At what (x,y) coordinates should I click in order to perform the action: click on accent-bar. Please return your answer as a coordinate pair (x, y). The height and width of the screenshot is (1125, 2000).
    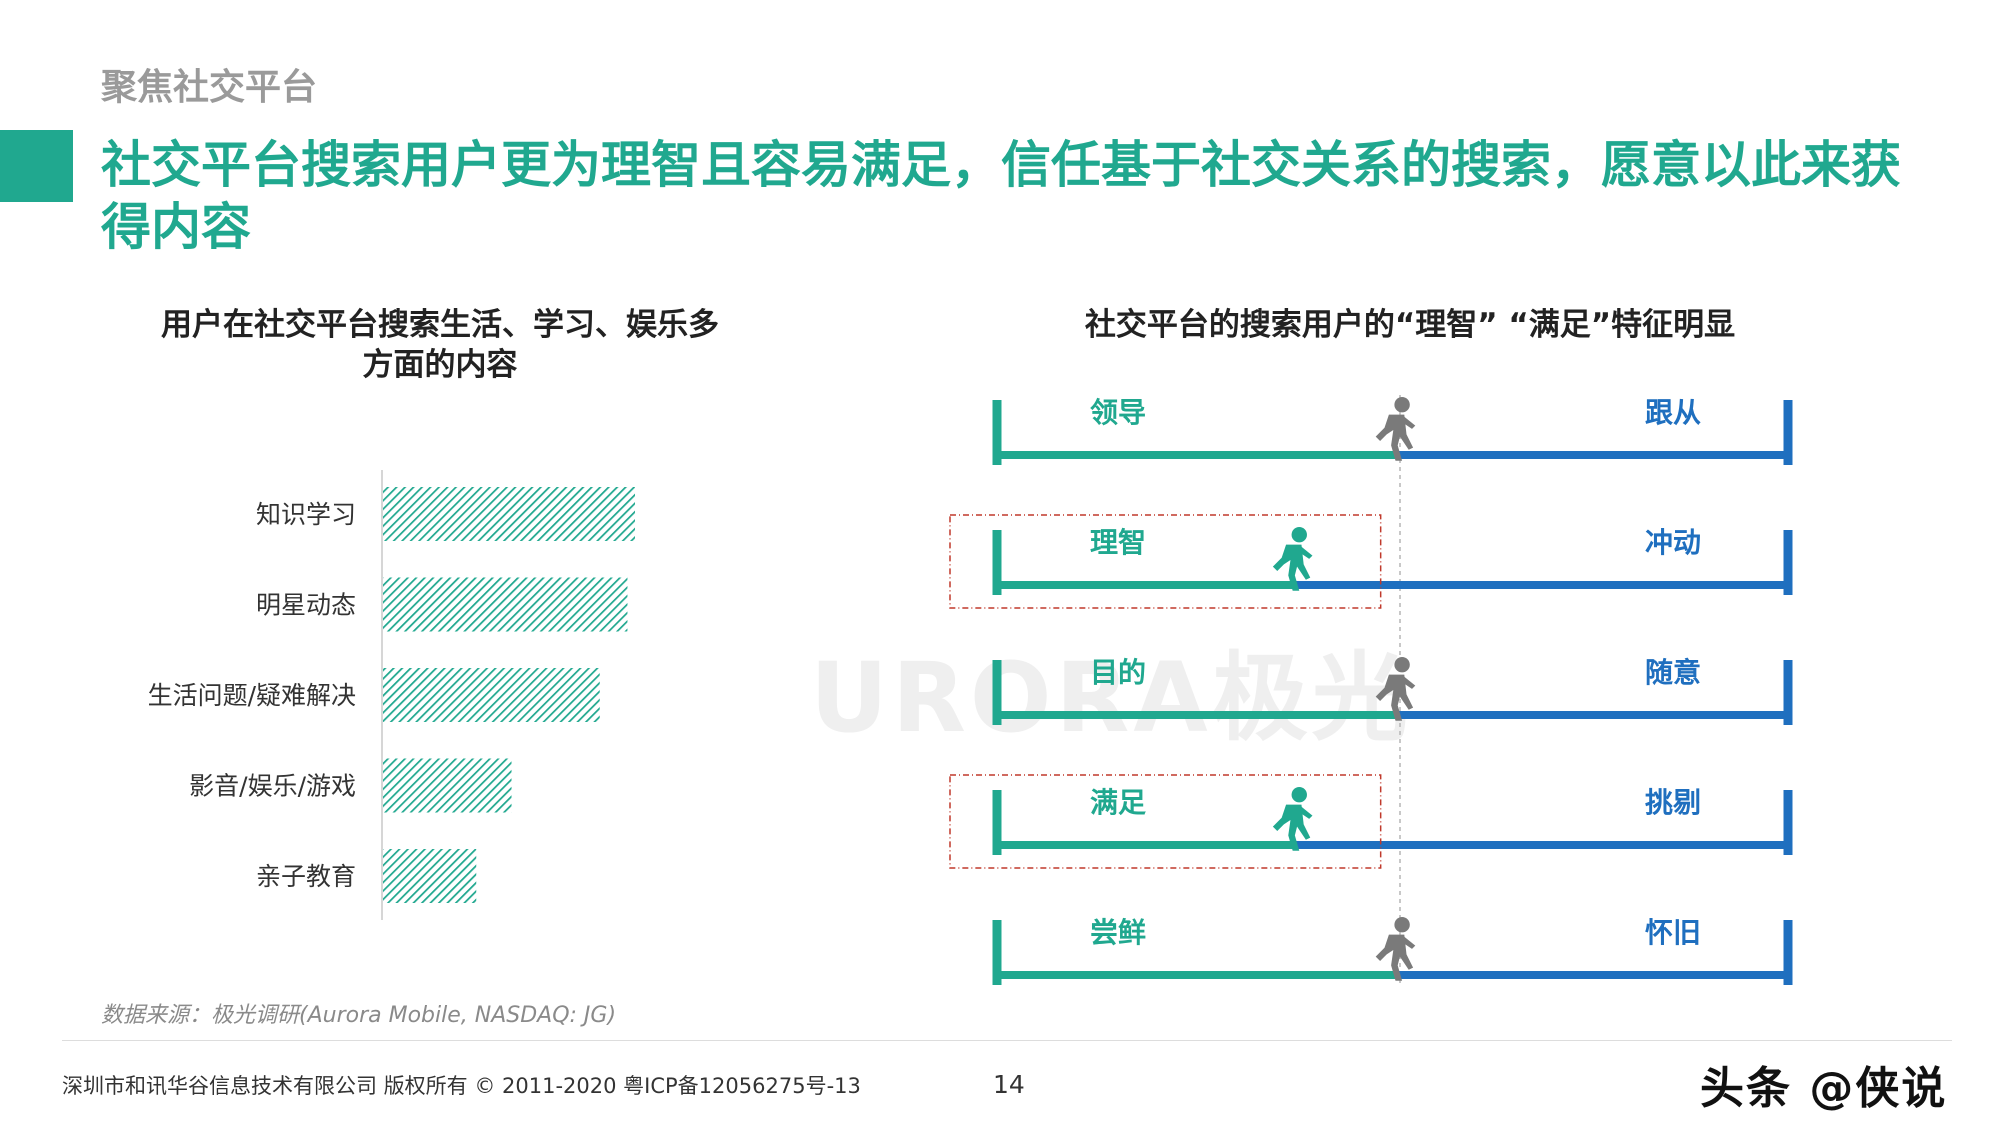
    Looking at the image, I should click on (36, 166).